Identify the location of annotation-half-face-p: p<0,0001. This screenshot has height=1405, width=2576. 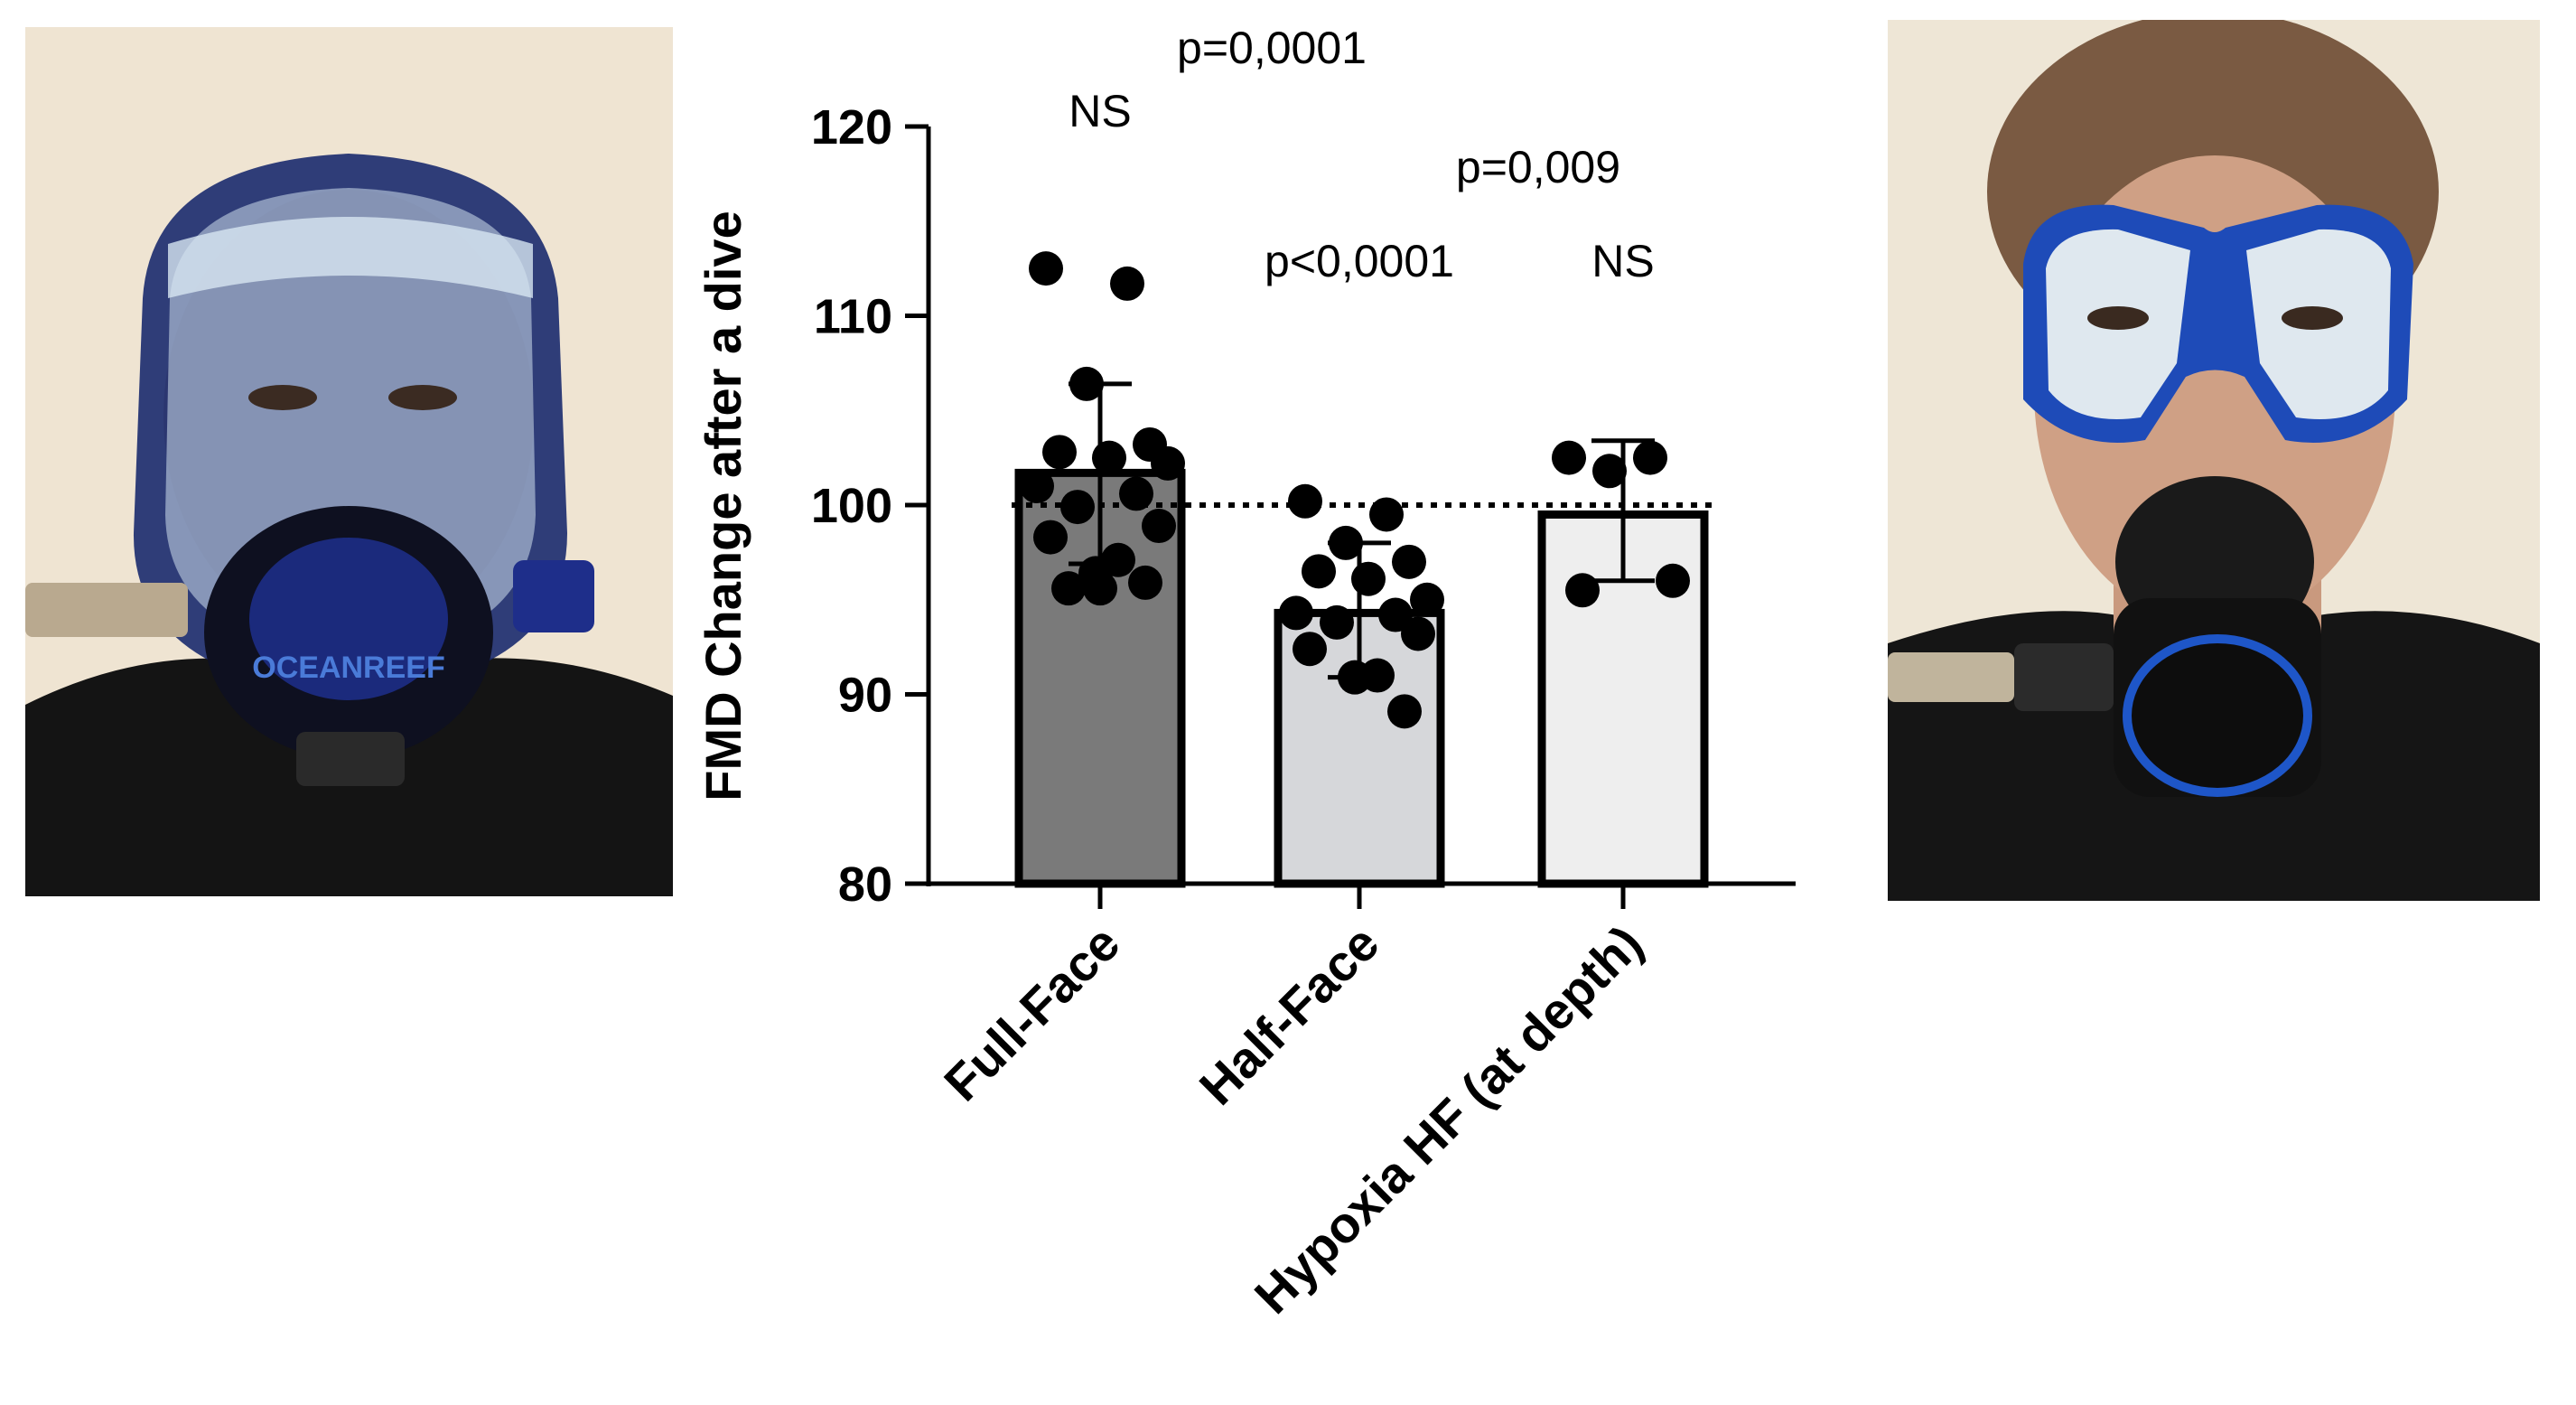
(1359, 261).